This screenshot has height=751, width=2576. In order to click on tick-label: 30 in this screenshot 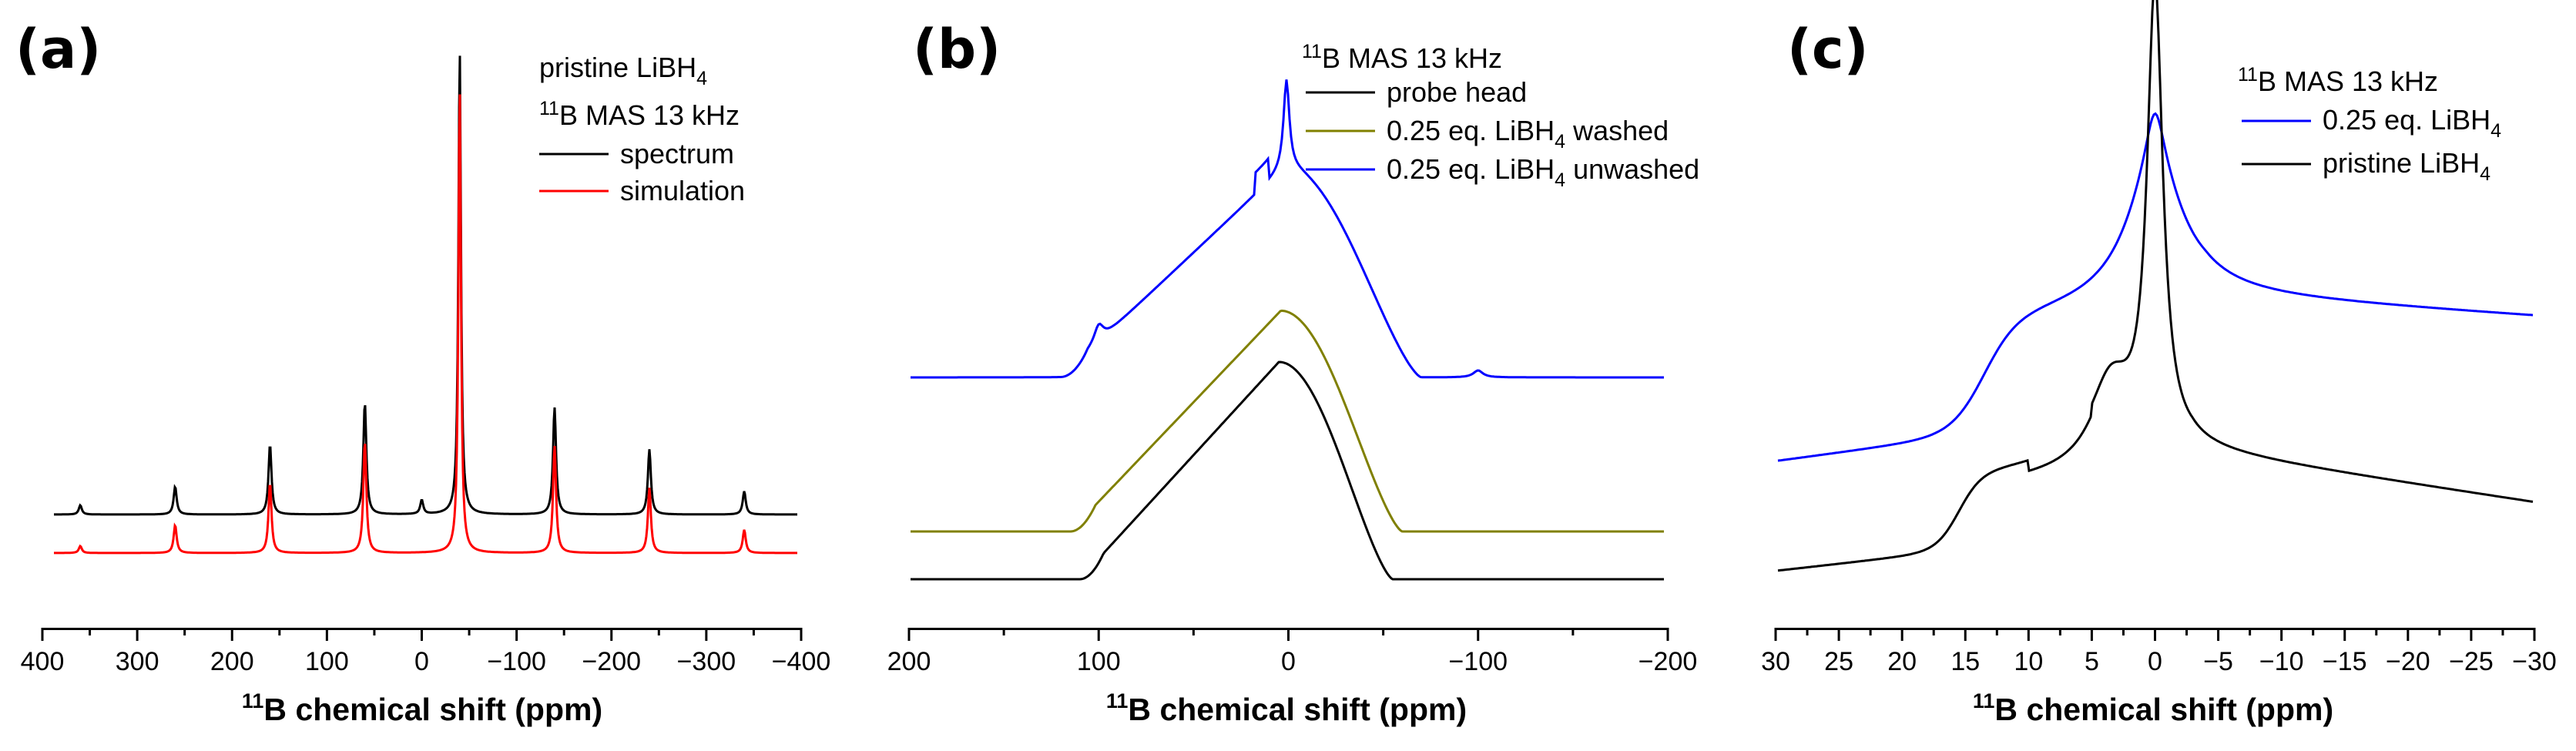, I will do `click(1775, 661)`.